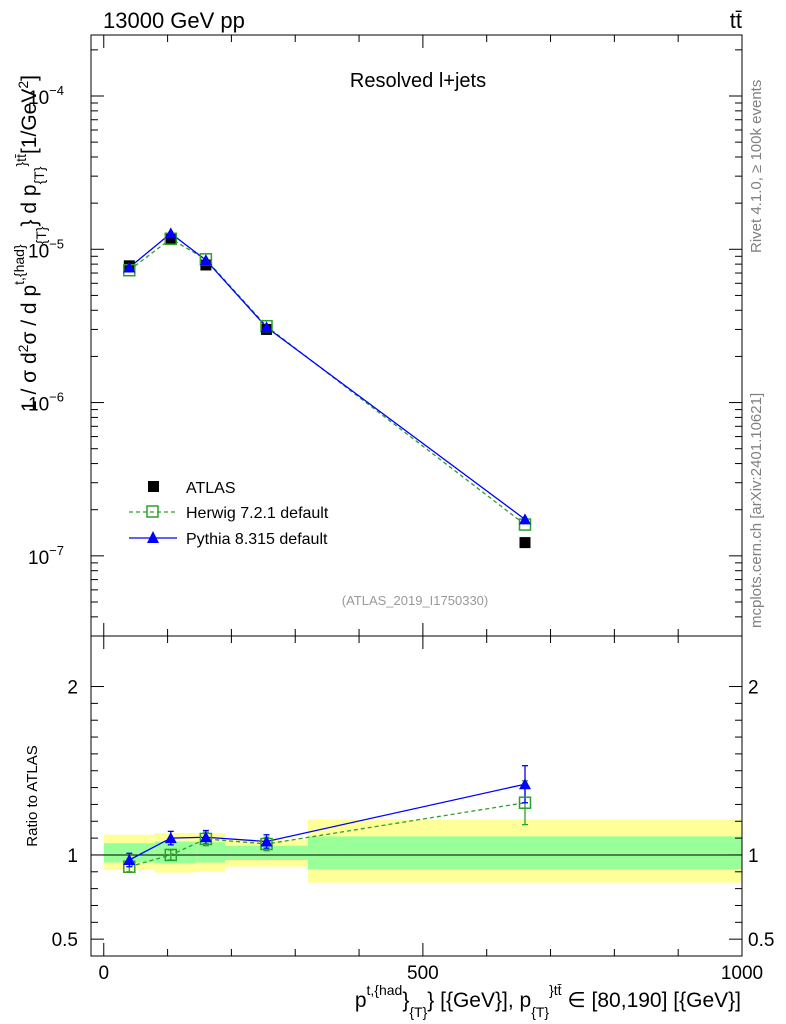 Image resolution: width=786 pixels, height=1024 pixels. What do you see at coordinates (756, 166) in the screenshot?
I see `rivet-version-label: Rivet 4.1.0, ≥ 100k events` at bounding box center [756, 166].